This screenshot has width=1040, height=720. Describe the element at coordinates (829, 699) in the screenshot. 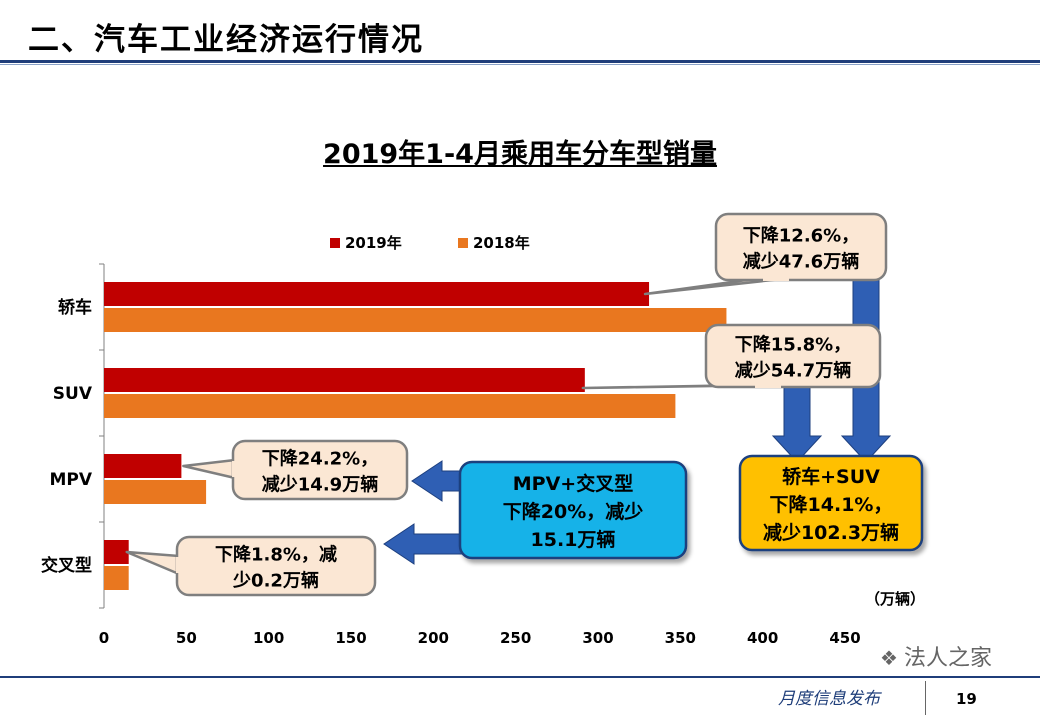

I see `footer-label: 月度信息发布` at that location.